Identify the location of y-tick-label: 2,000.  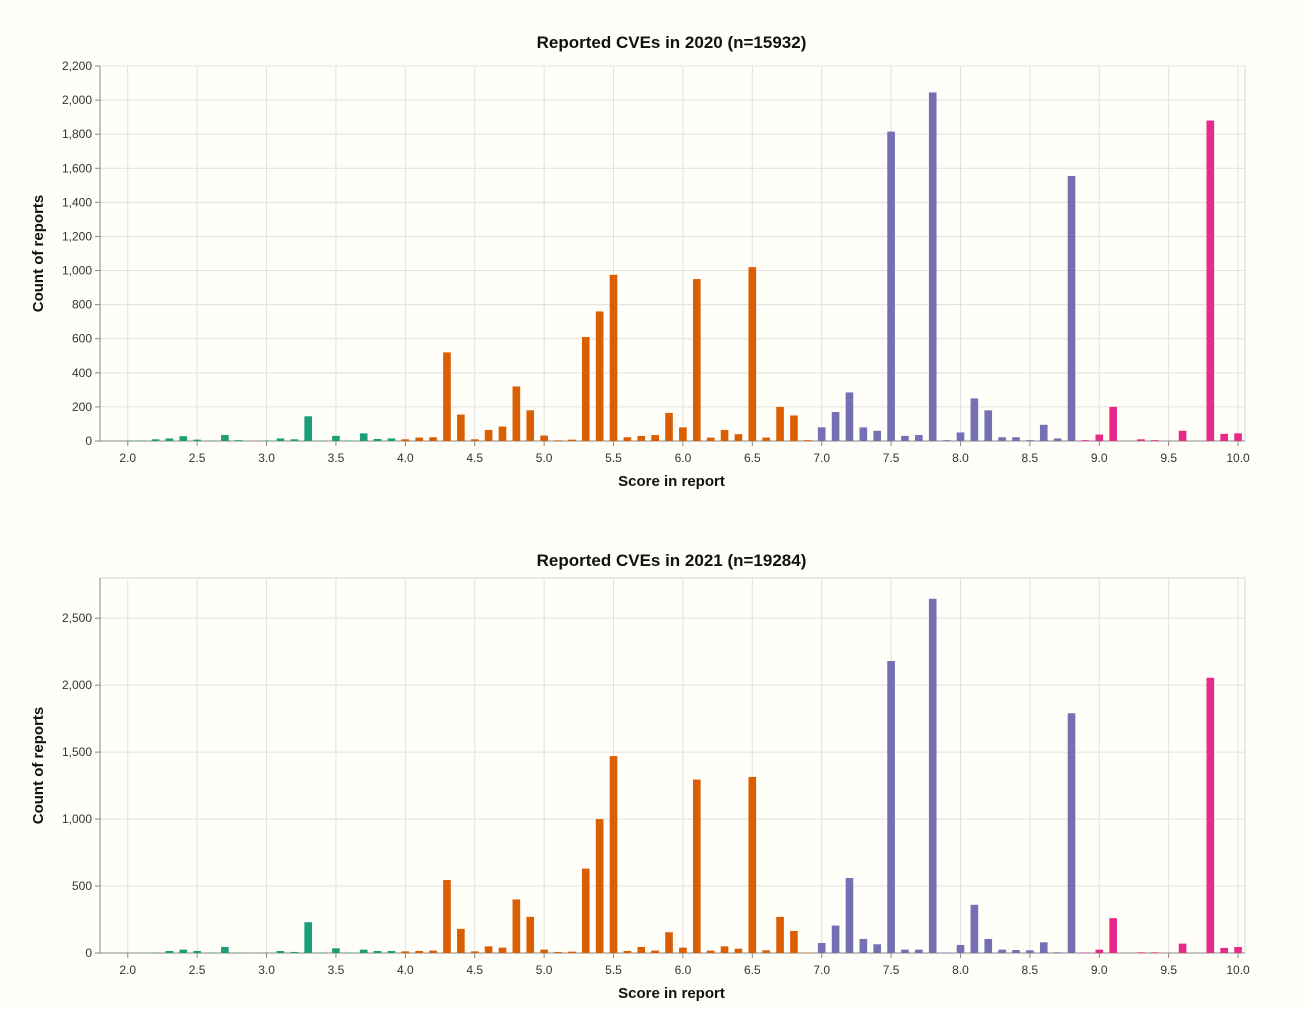
(77, 100).